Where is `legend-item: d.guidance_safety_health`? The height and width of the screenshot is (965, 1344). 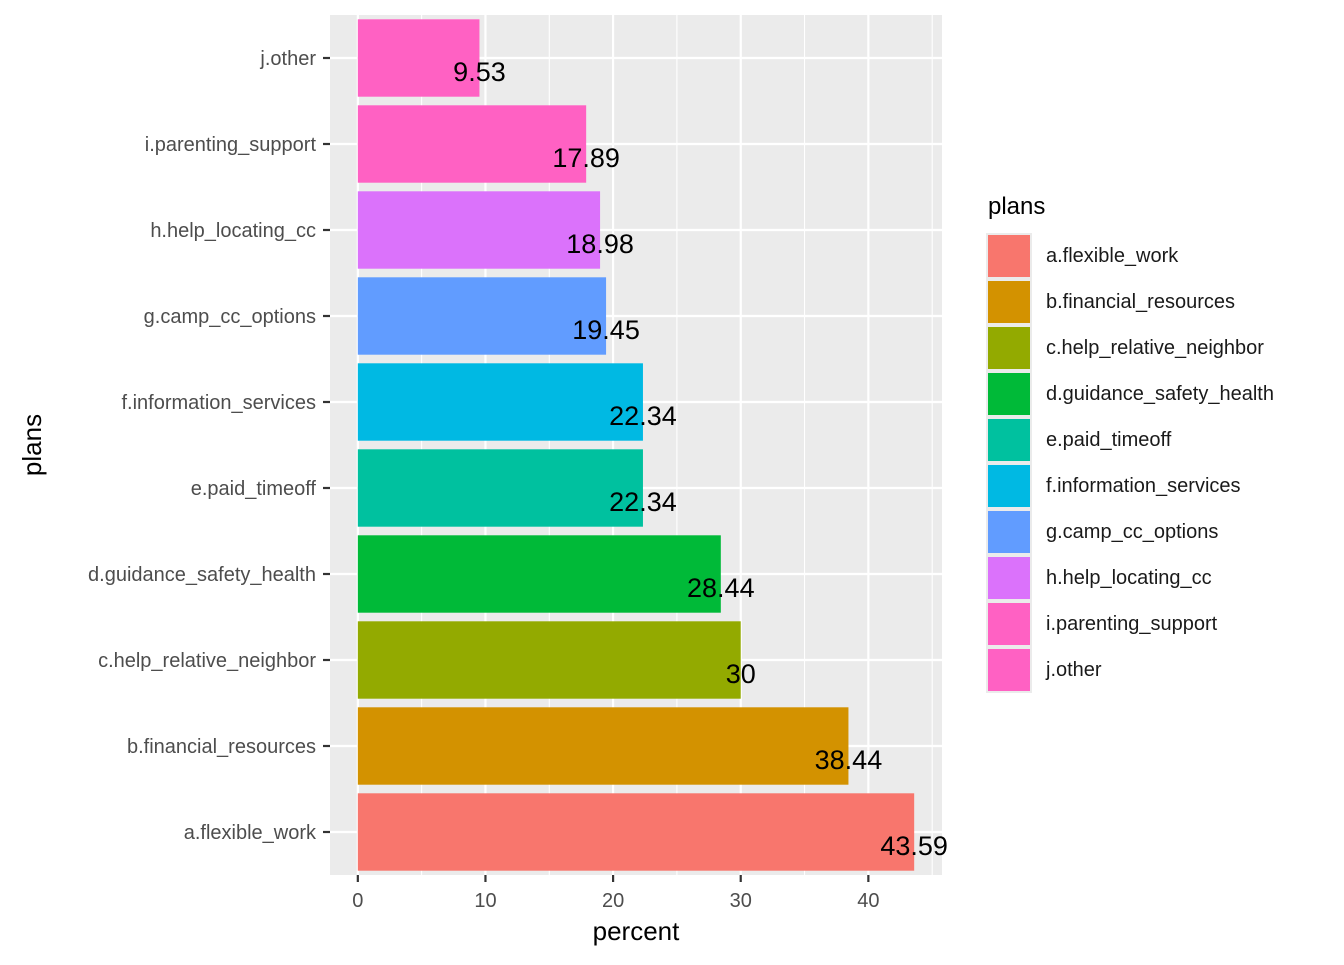
legend-item: d.guidance_safety_health is located at coordinates (1130, 394).